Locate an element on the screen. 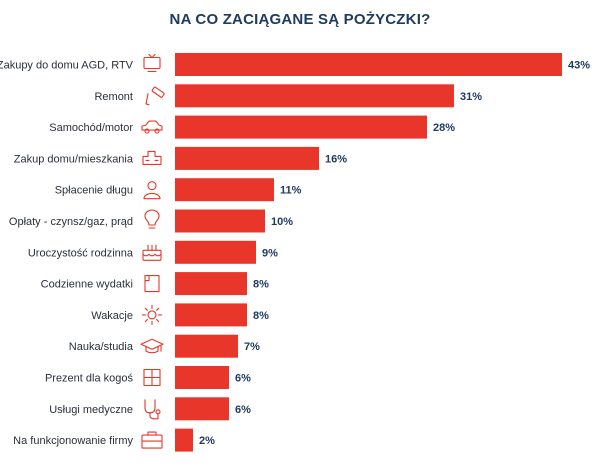  value-label: 7% is located at coordinates (252, 347).